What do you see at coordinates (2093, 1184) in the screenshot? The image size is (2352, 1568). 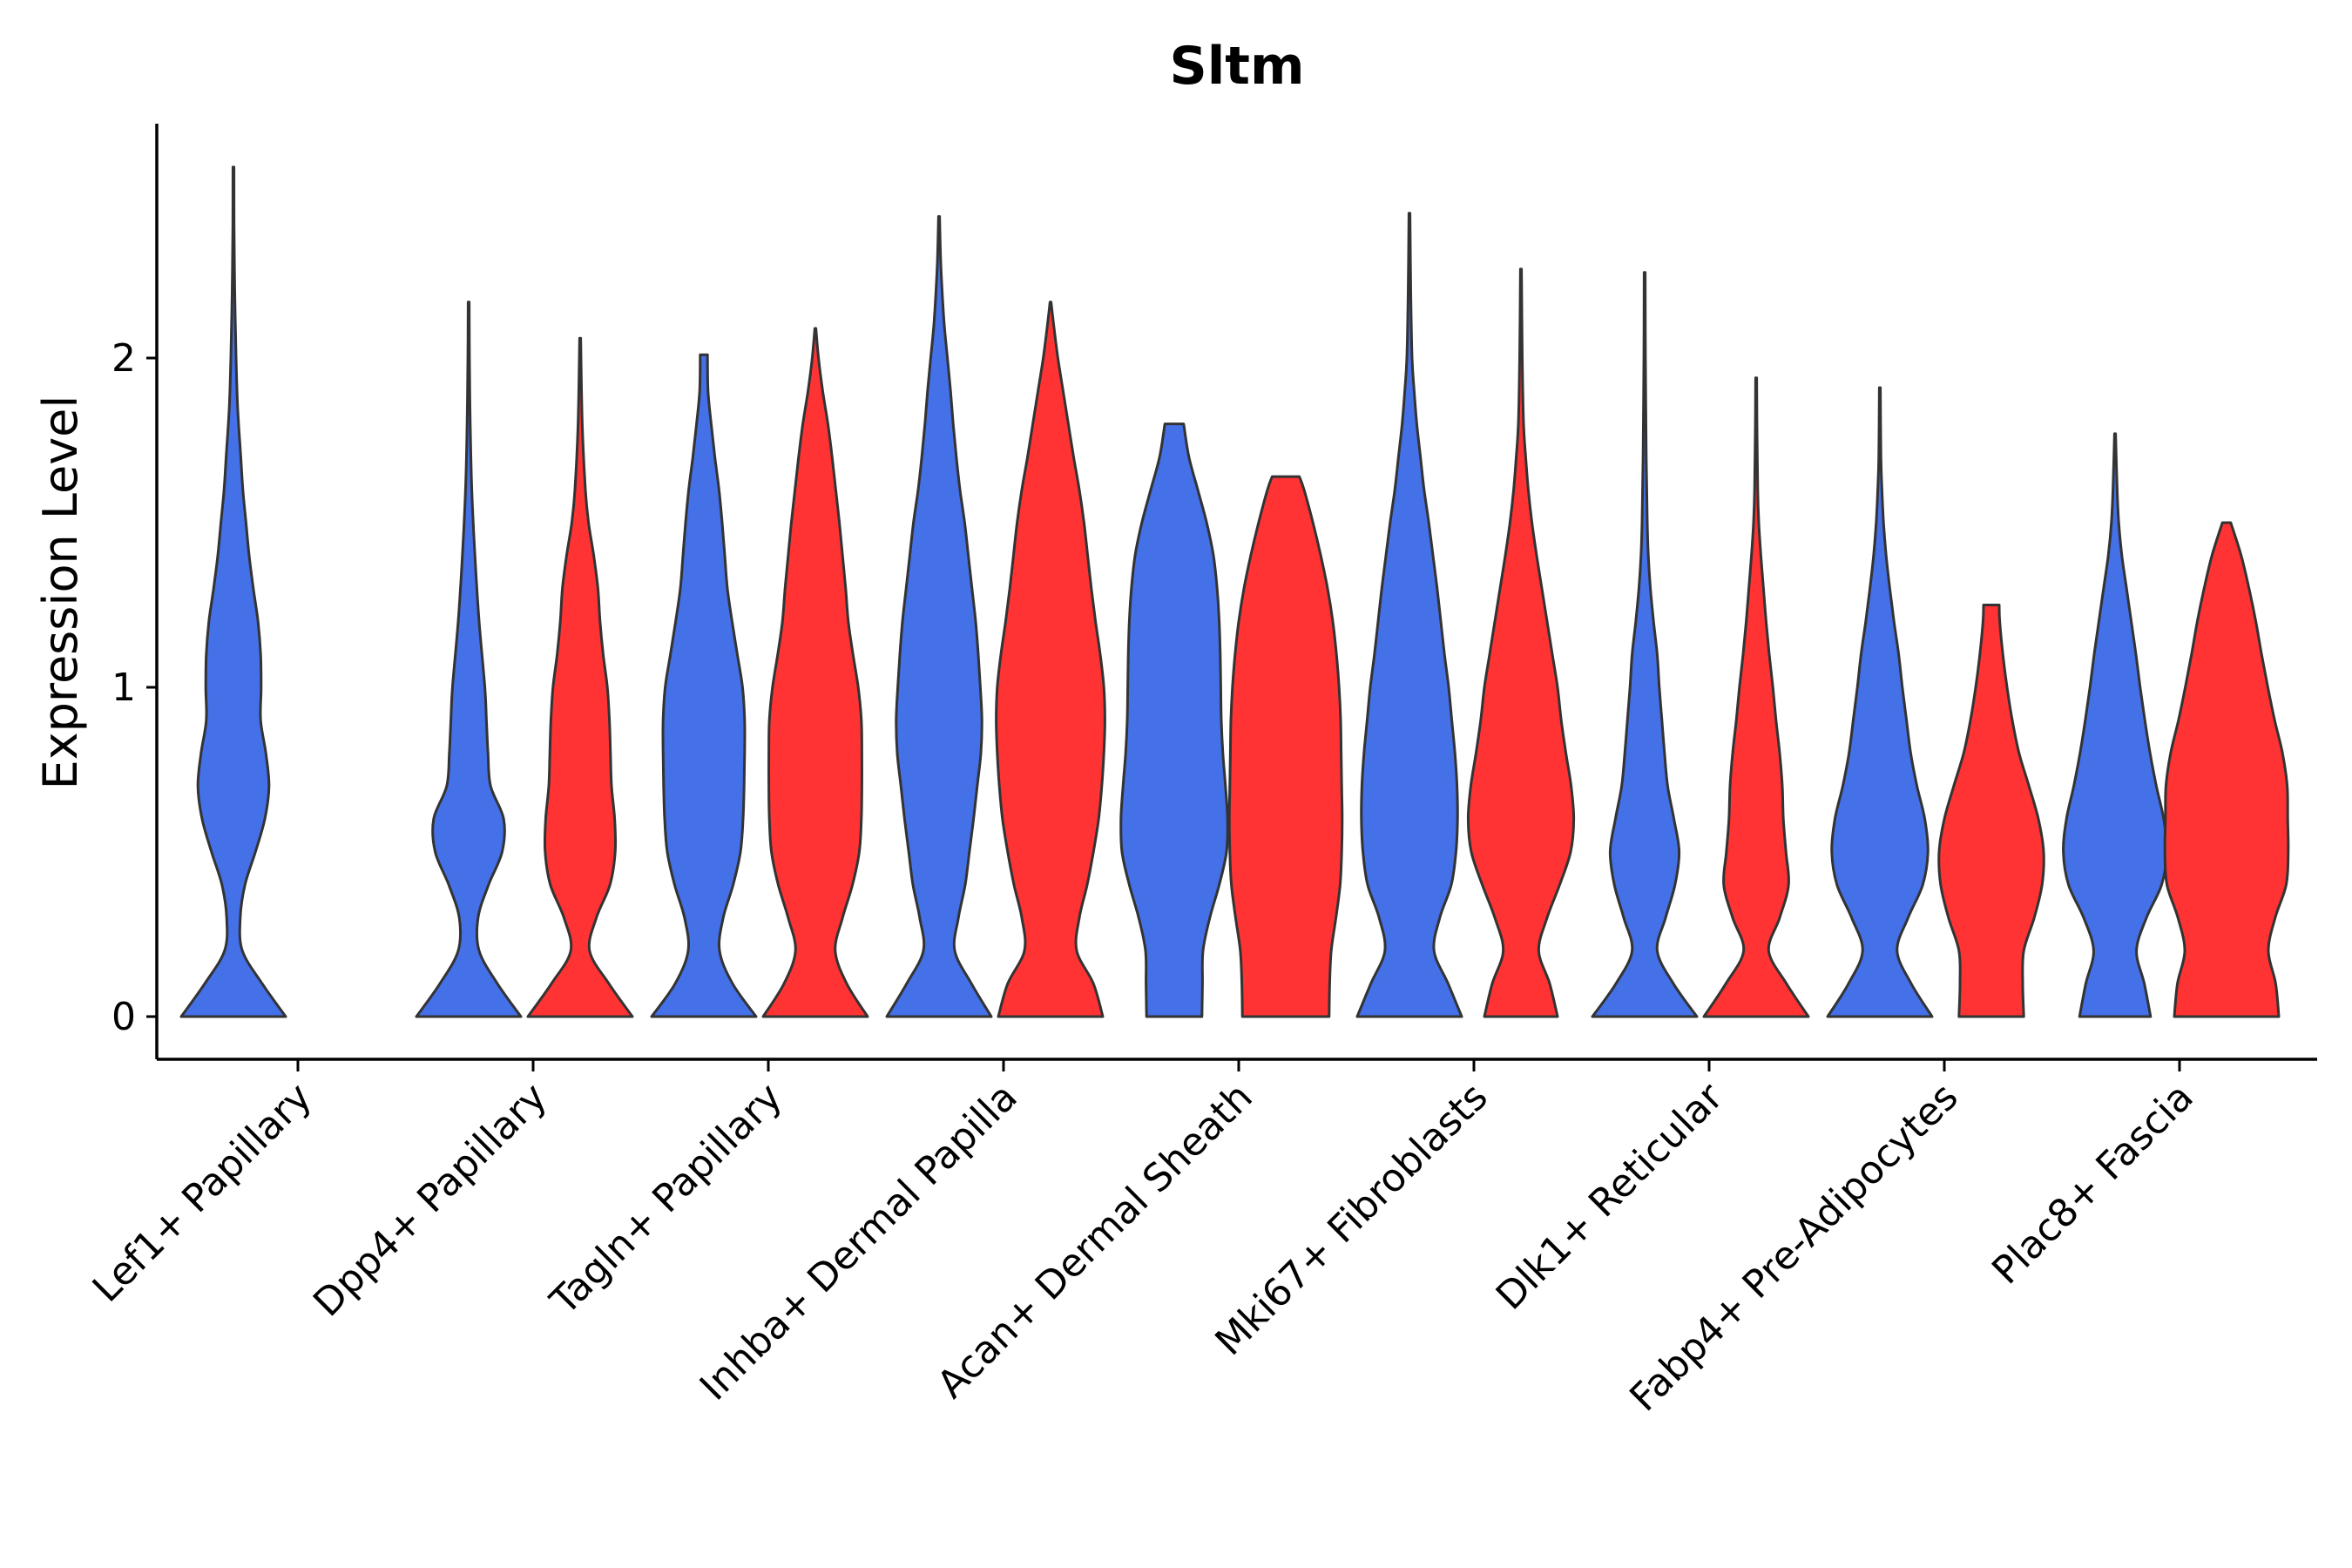 I see `x-tick-label: Plac8+ Fascia` at bounding box center [2093, 1184].